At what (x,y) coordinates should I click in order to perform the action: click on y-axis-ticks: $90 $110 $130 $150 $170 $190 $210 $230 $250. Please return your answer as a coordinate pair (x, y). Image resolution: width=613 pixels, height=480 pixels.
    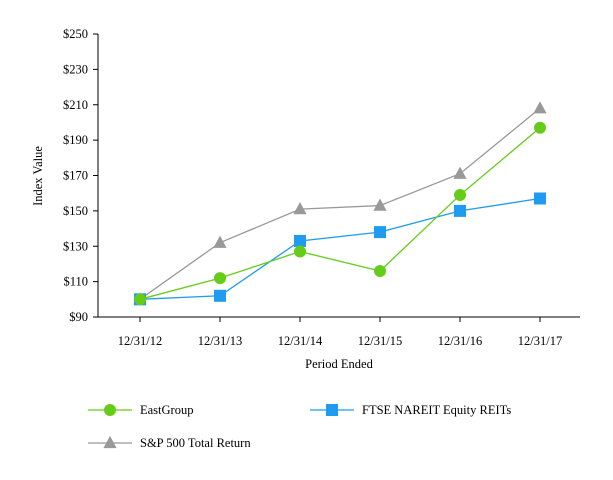
    Looking at the image, I should click on (80, 175).